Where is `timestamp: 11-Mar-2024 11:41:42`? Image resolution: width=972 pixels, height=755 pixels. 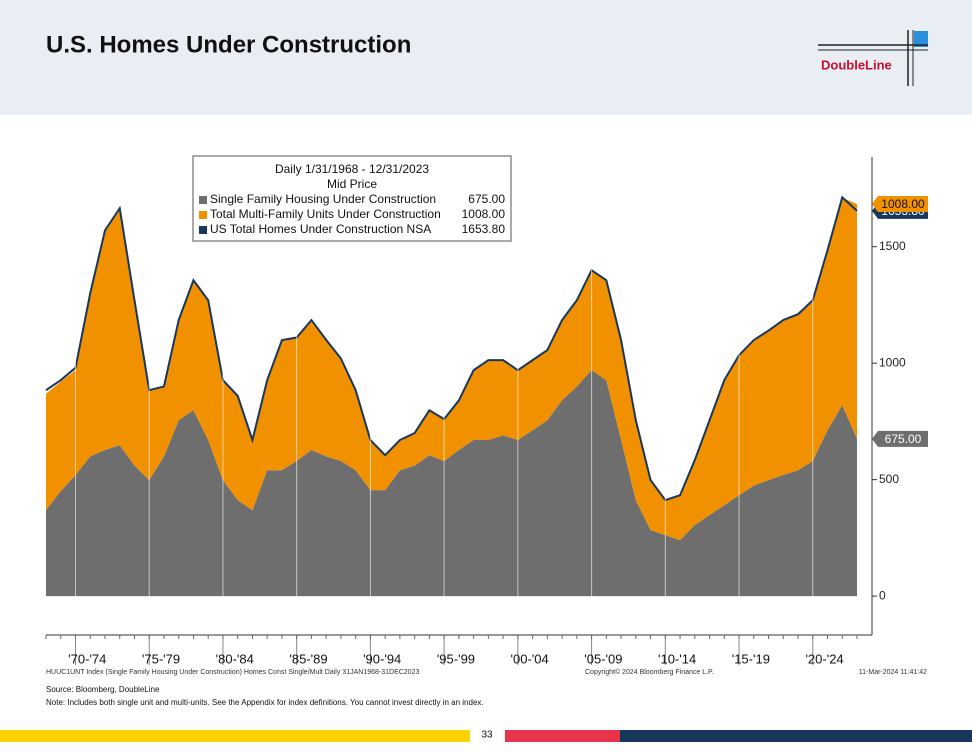 timestamp: 11-Mar-2024 11:41:42 is located at coordinates (893, 672).